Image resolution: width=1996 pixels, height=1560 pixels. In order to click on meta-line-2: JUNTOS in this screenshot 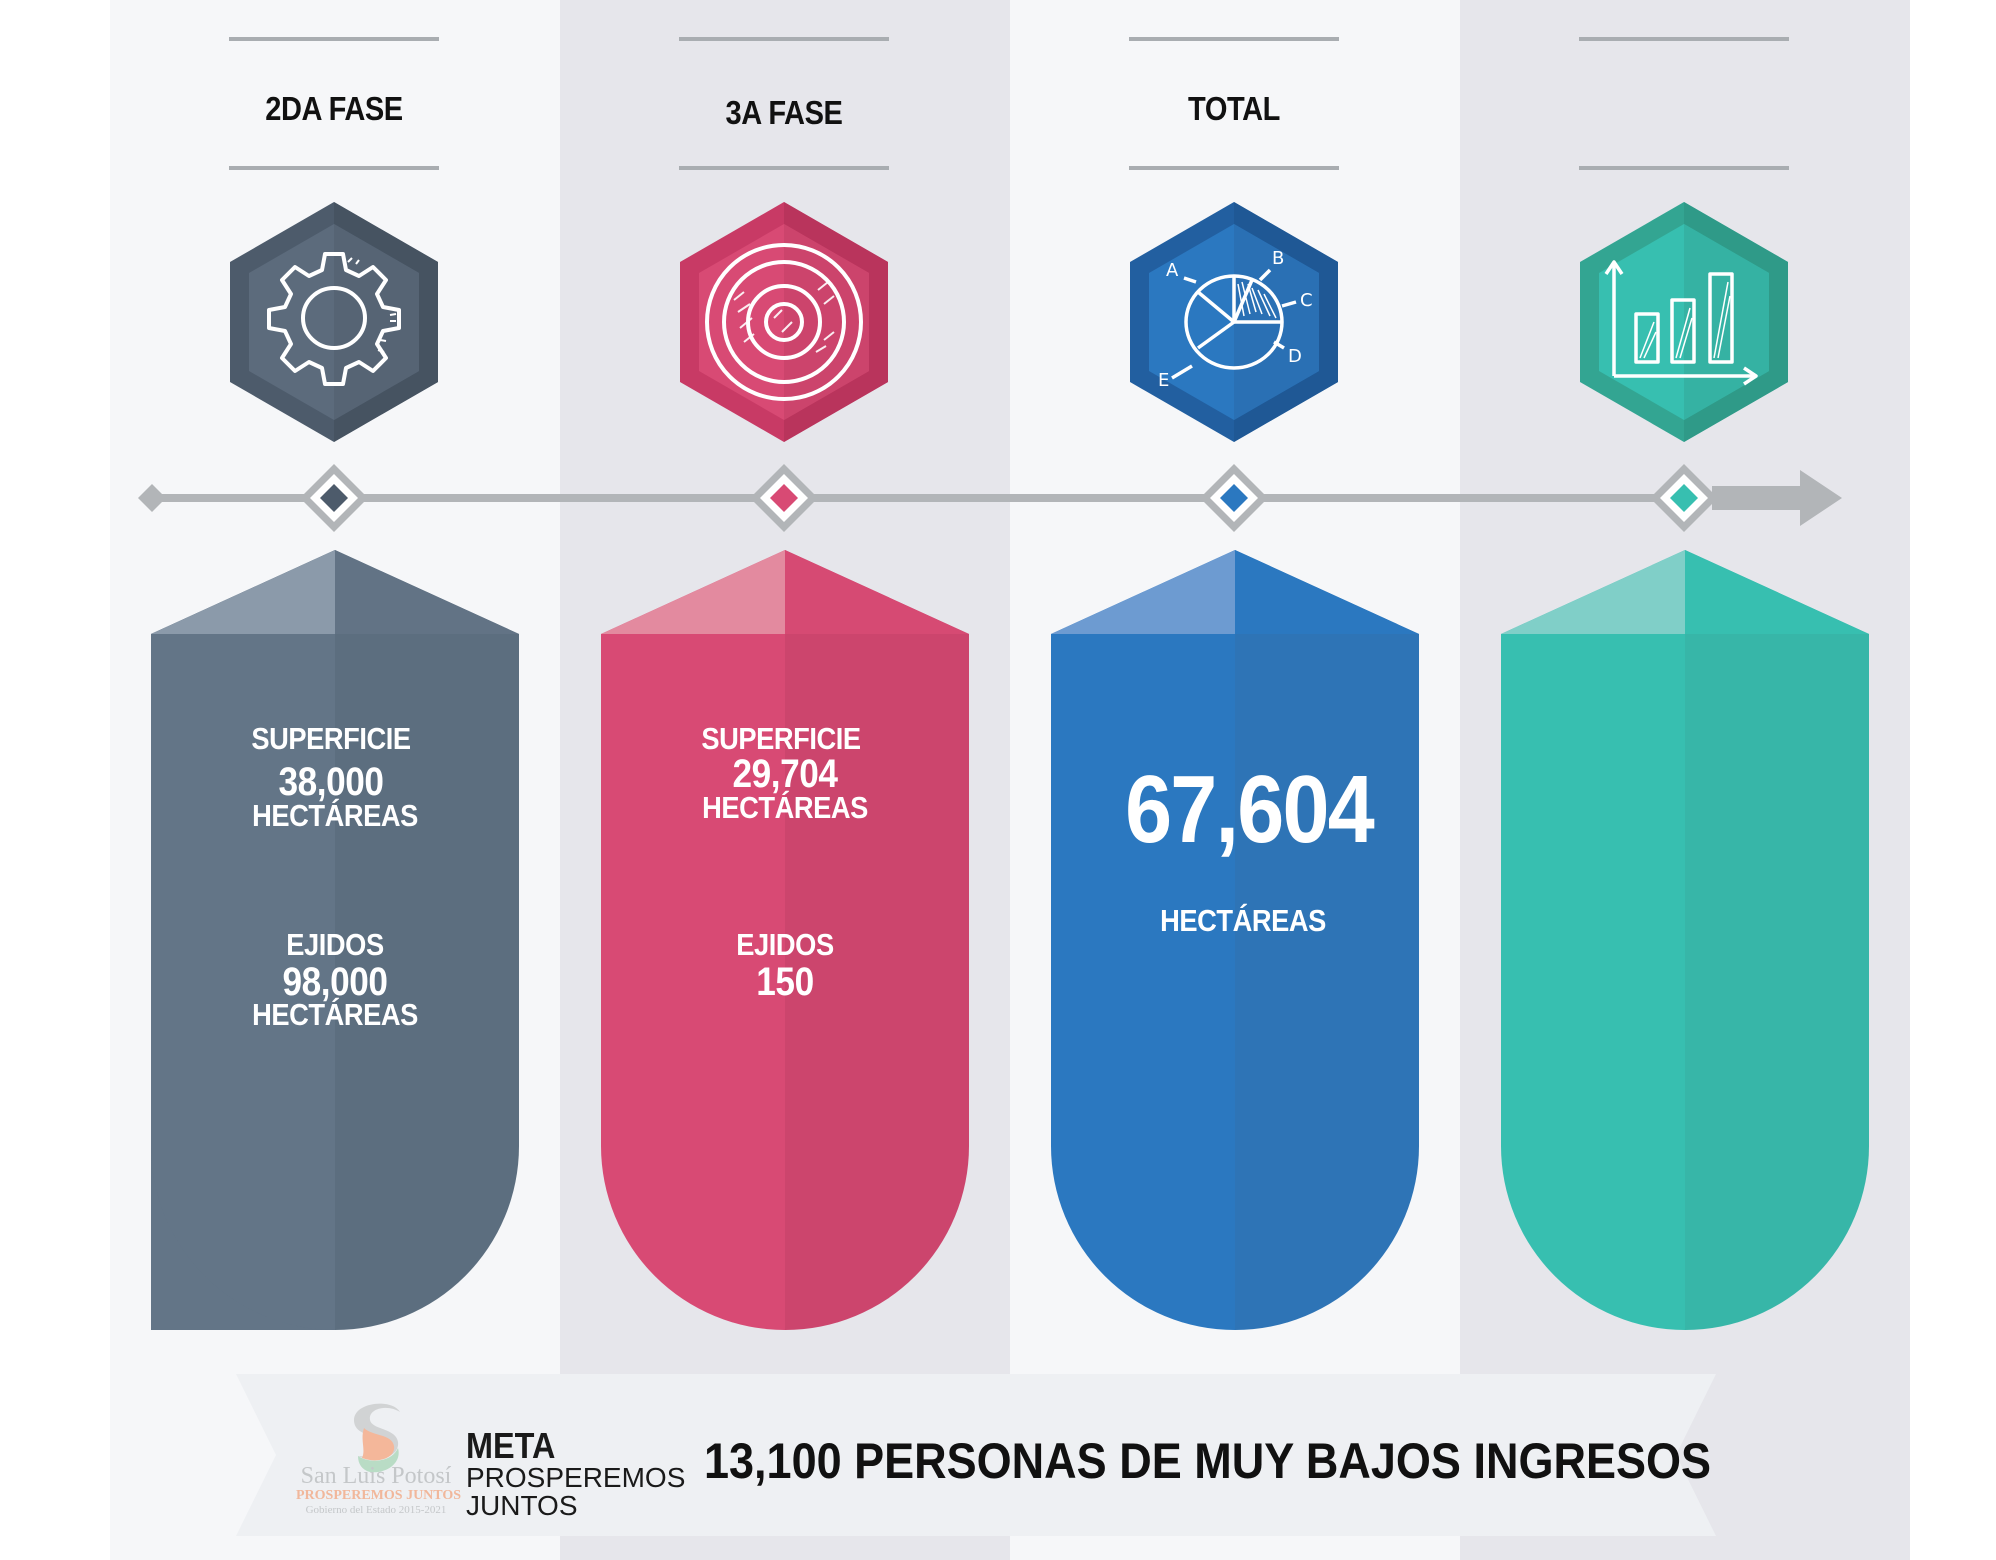, I will do `click(522, 1505)`.